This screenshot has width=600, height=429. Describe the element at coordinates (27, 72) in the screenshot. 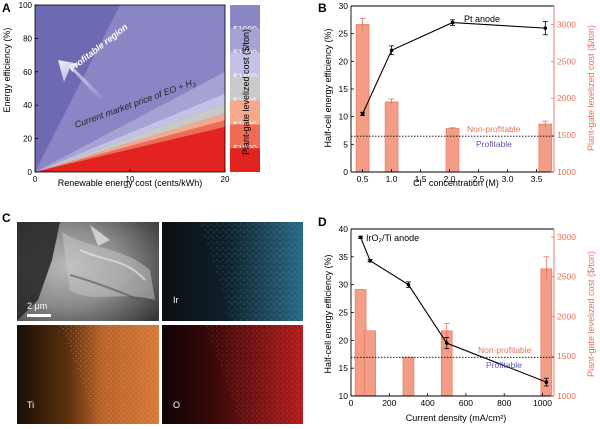

I see `y-tick-label: 60` at that location.